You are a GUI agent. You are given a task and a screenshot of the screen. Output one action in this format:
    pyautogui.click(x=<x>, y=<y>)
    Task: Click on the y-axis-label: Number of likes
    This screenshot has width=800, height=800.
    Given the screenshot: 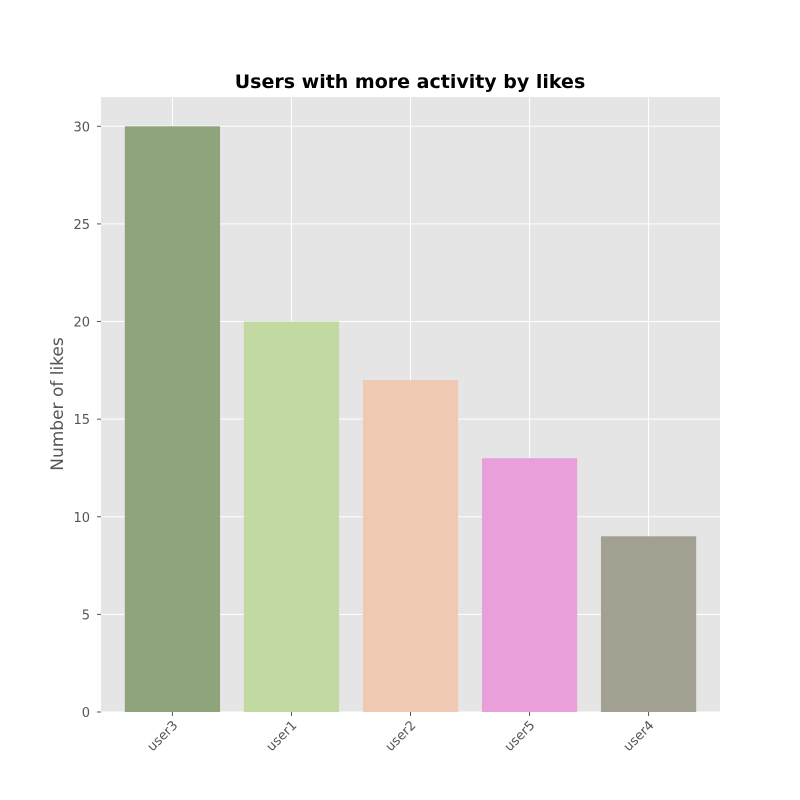 What is the action you would take?
    pyautogui.click(x=58, y=404)
    